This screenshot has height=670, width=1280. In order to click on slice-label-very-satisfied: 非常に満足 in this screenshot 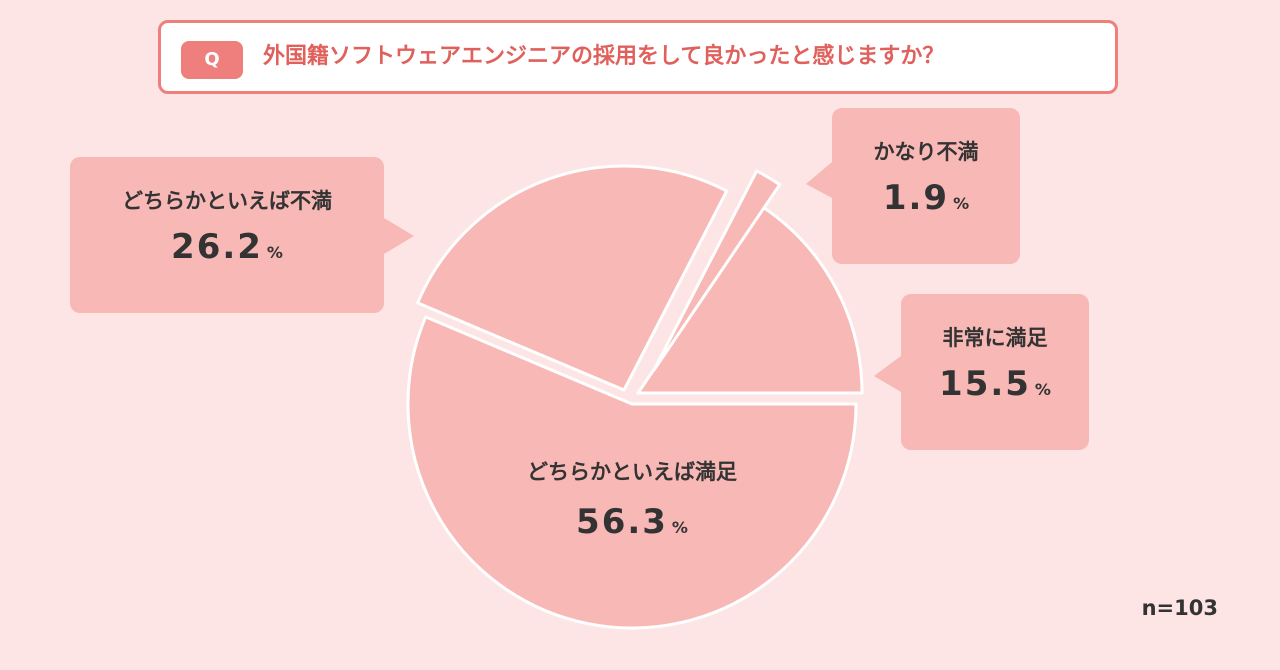, I will do `click(995, 338)`.